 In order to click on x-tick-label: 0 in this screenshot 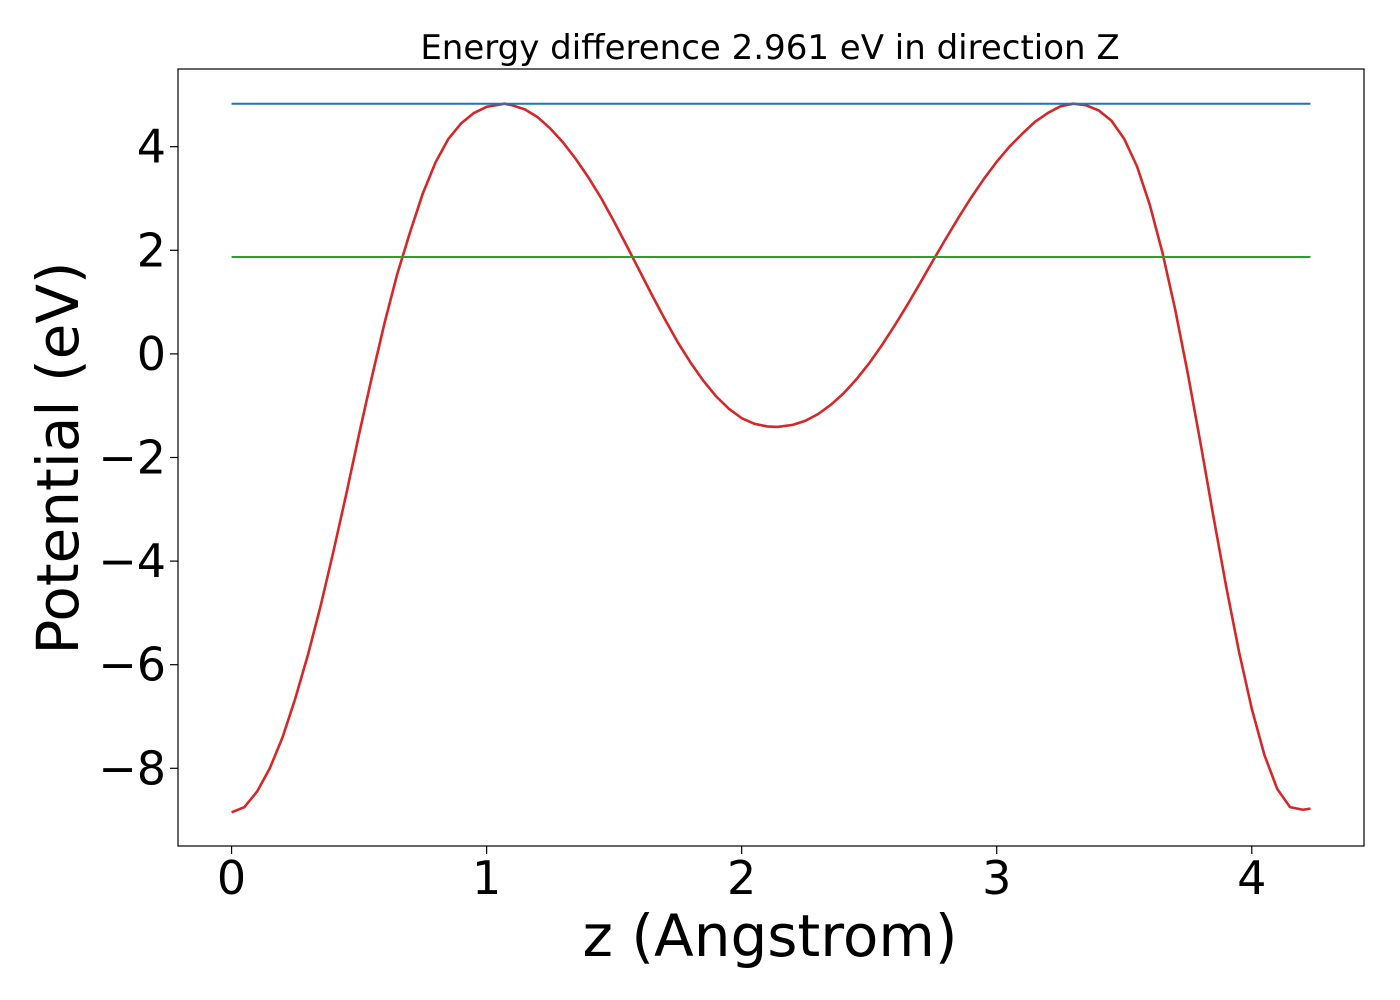, I will do `click(231, 878)`.